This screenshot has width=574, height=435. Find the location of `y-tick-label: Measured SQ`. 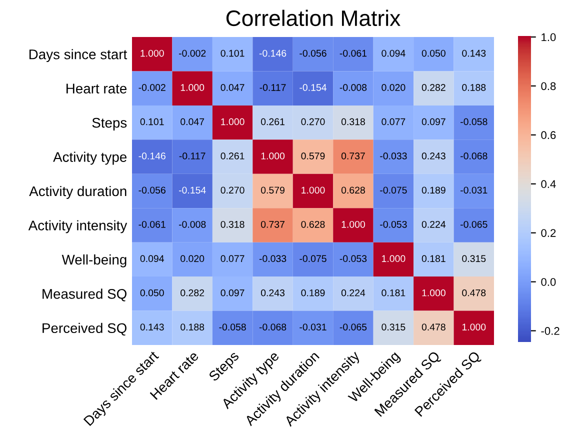

y-tick-label: Measured SQ is located at coordinates (84, 295).